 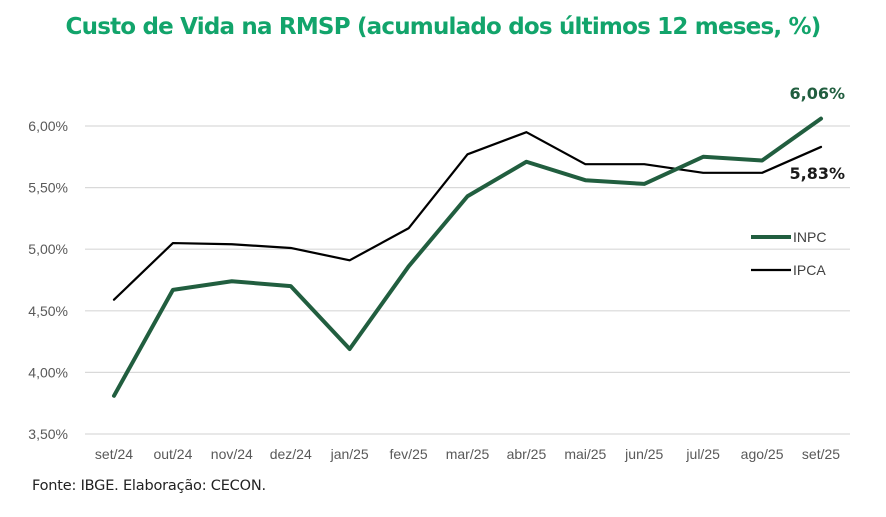 What do you see at coordinates (702, 454) in the screenshot?
I see `x-tick-label: jul/25` at bounding box center [702, 454].